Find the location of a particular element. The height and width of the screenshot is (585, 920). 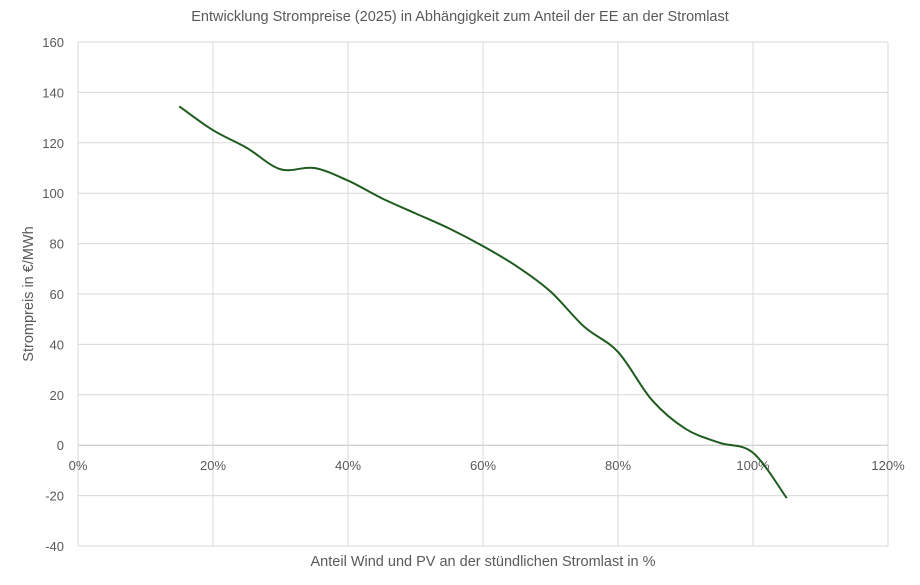

y-tick-label: 0 is located at coordinates (60, 445).